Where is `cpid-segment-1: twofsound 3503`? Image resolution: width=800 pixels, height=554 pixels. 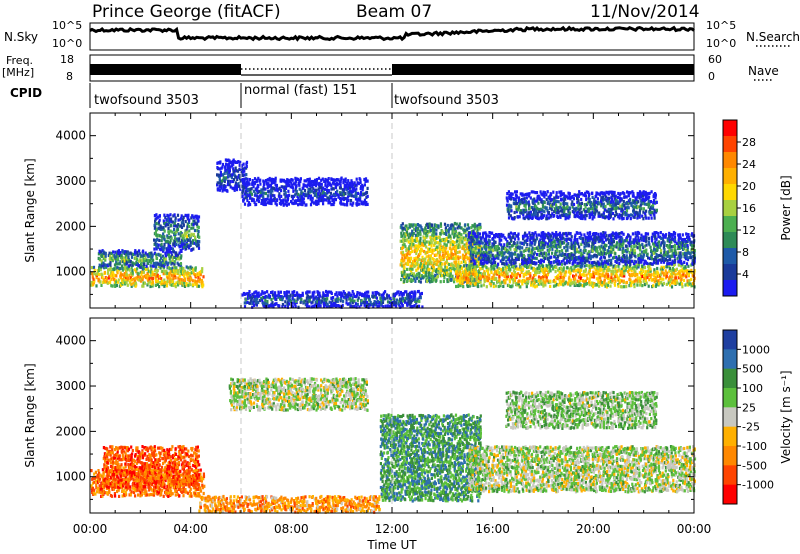
cpid-segment-1: twofsound 3503 is located at coordinates (146, 100).